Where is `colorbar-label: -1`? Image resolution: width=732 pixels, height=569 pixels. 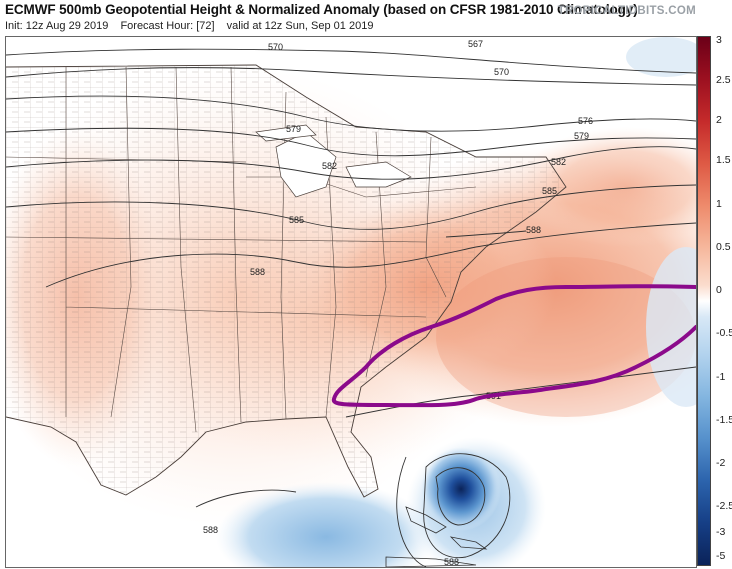 colorbar-label: -1 is located at coordinates (721, 377).